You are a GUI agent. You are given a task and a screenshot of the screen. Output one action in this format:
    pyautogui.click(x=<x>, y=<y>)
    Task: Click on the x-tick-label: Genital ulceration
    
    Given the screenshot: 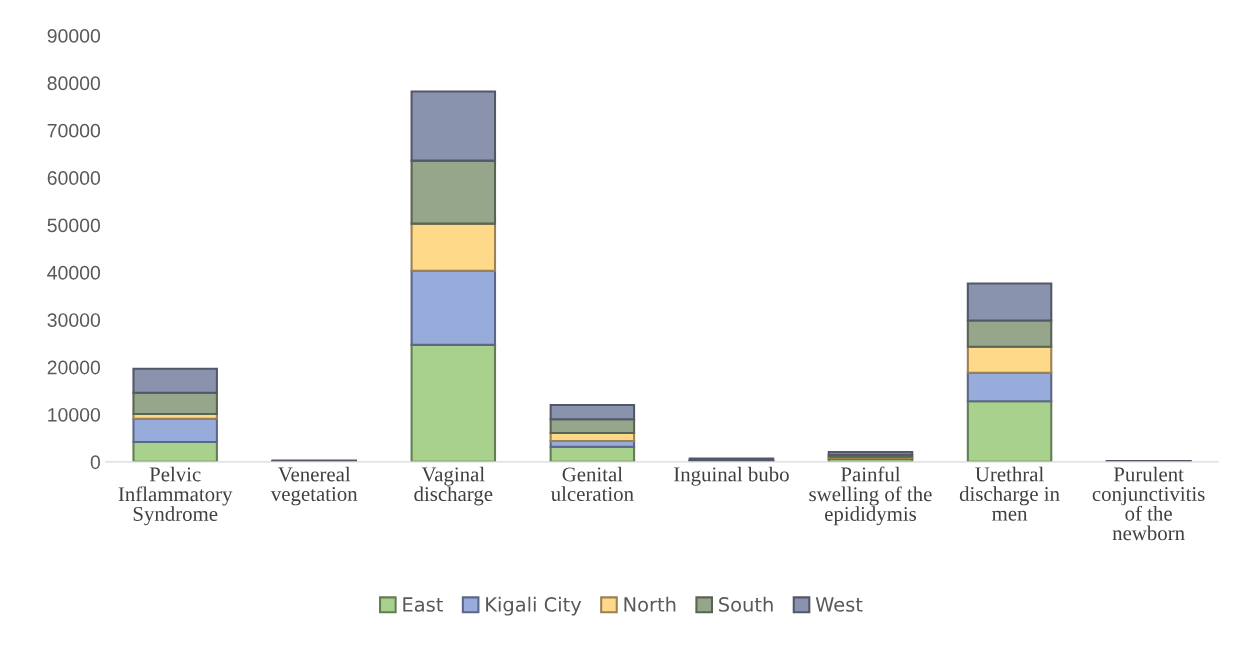 What is the action you would take?
    pyautogui.click(x=592, y=484)
    